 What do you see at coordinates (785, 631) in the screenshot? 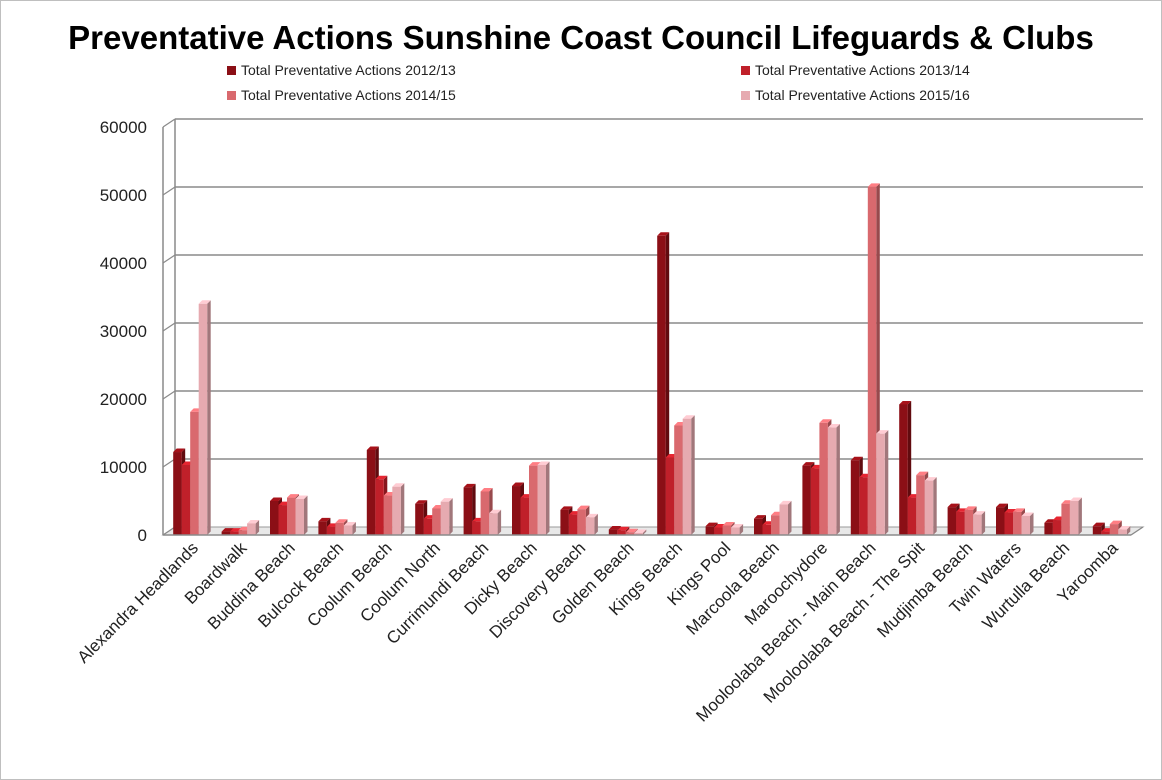
I see `x-tick-label: Mooloolaba Beach - Main Beach` at bounding box center [785, 631].